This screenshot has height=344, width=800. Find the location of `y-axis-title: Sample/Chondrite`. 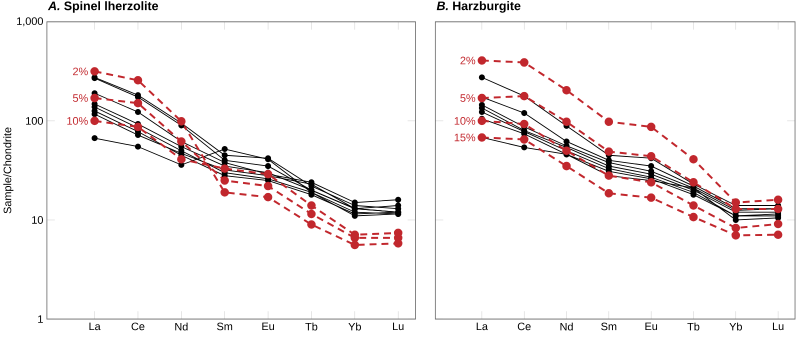

y-axis-title: Sample/Chondrite is located at coordinates (8, 171).